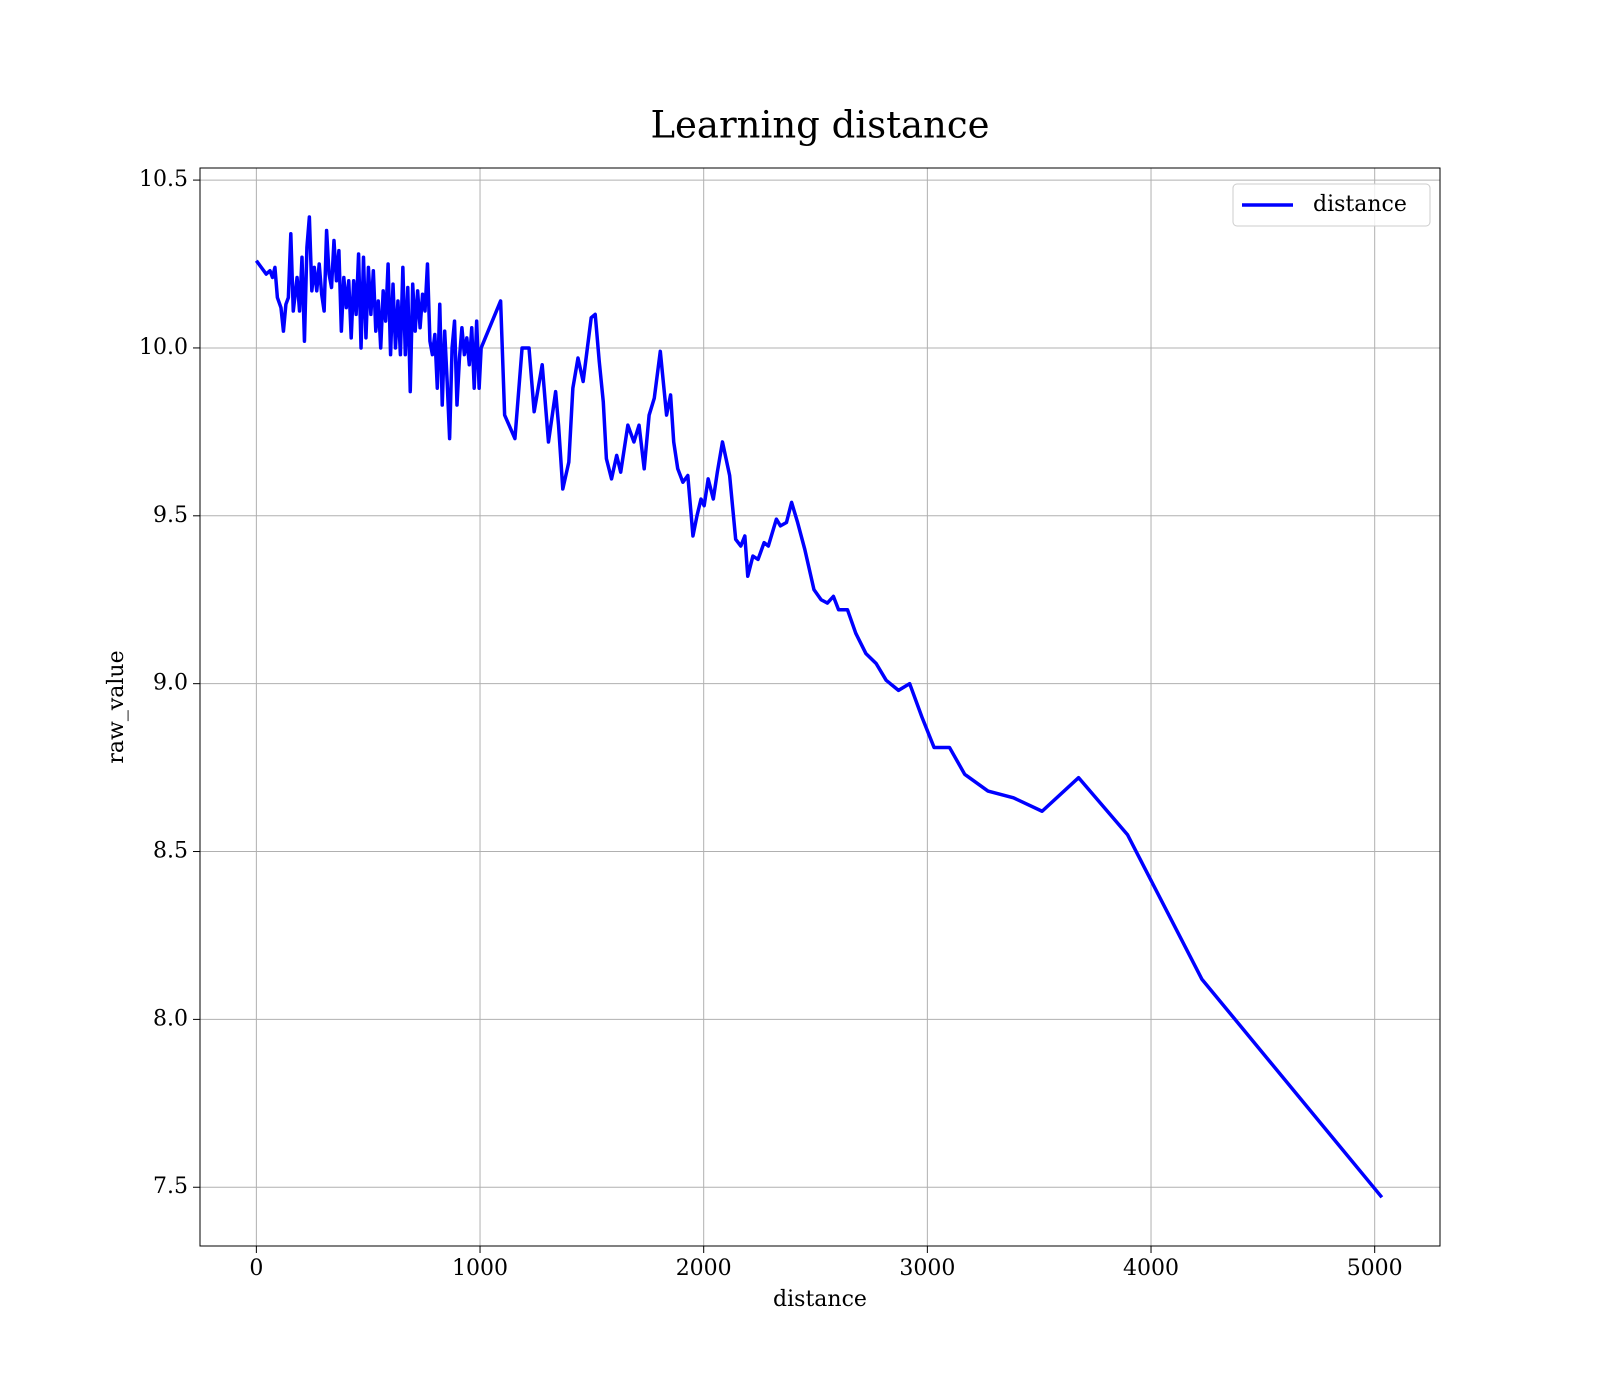 The height and width of the screenshot is (1400, 1600). I want to click on legend-box, so click(1331, 205).